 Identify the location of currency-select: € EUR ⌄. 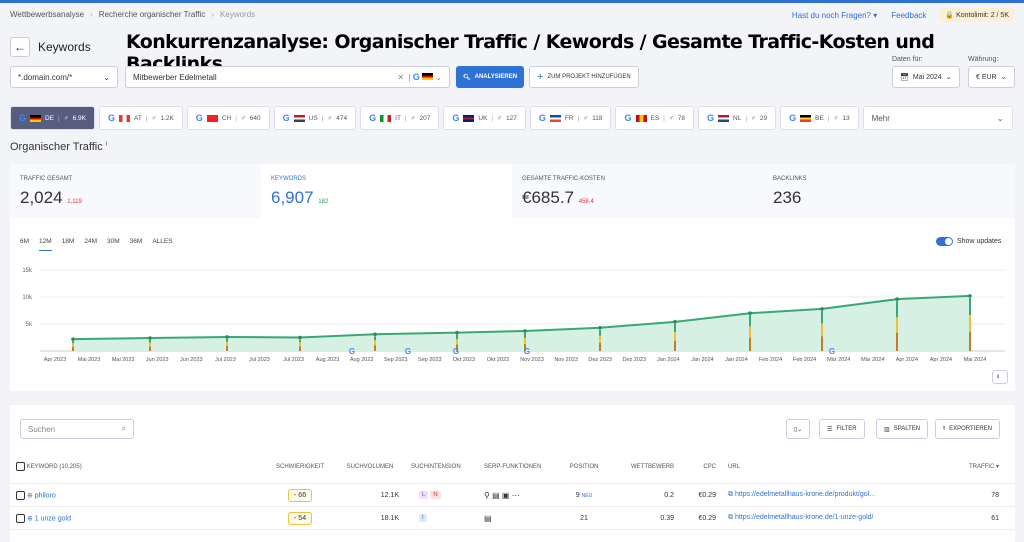
(991, 77).